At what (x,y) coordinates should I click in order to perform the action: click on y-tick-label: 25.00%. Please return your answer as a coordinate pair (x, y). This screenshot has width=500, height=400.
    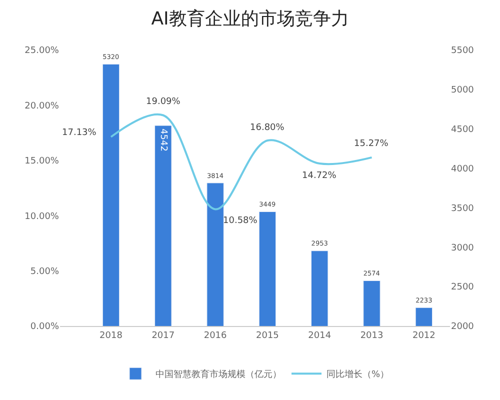
    Looking at the image, I should click on (42, 51).